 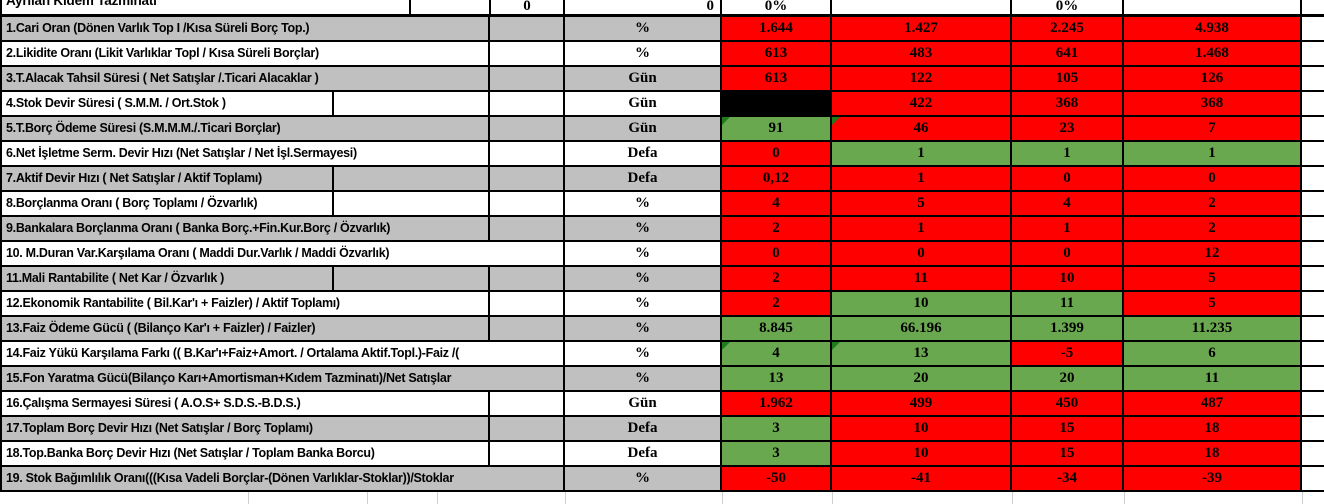 What do you see at coordinates (777, 328) in the screenshot?
I see `value-cell: 8.845` at bounding box center [777, 328].